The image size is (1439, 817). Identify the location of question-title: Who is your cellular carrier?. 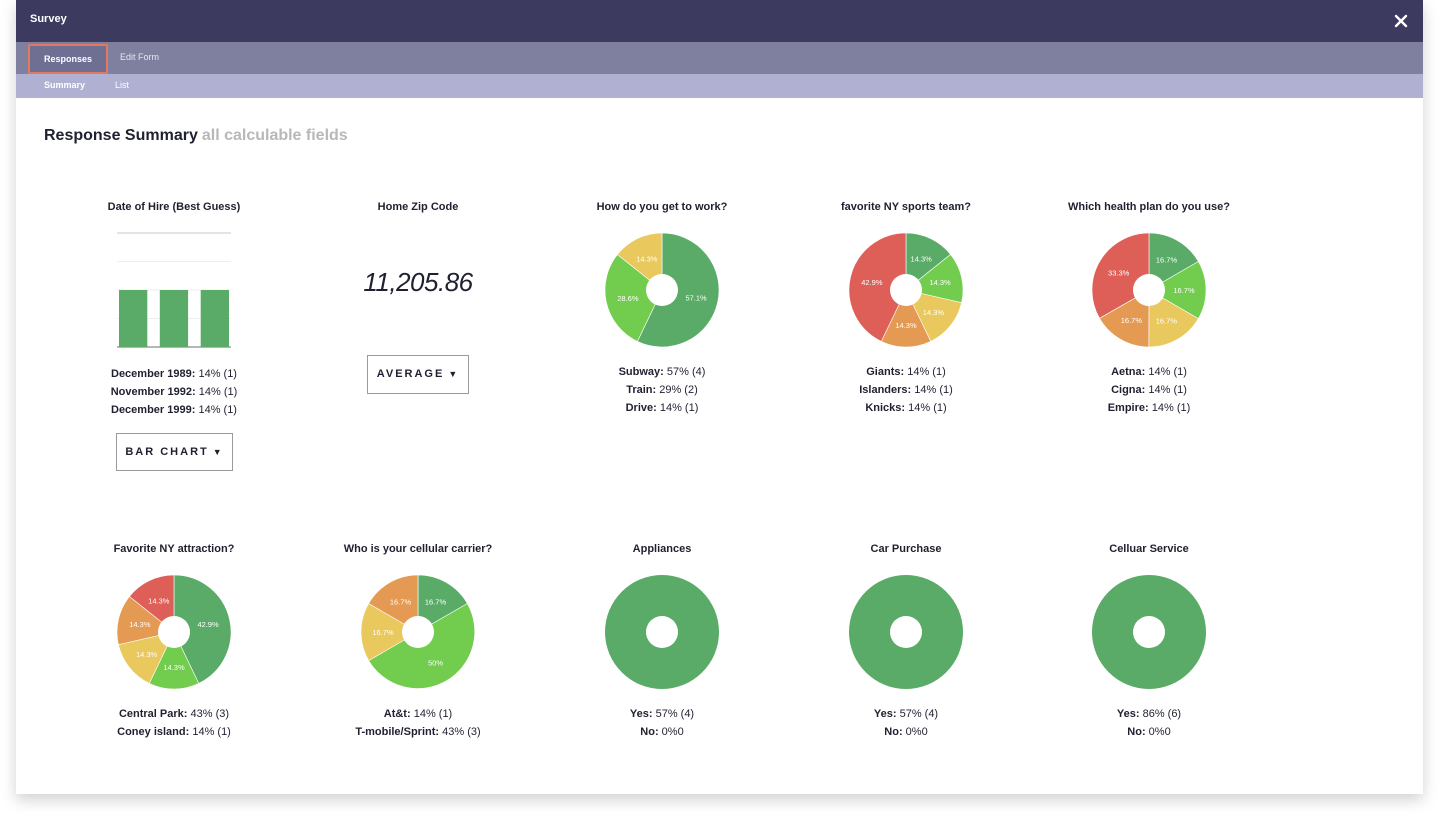
(418, 549).